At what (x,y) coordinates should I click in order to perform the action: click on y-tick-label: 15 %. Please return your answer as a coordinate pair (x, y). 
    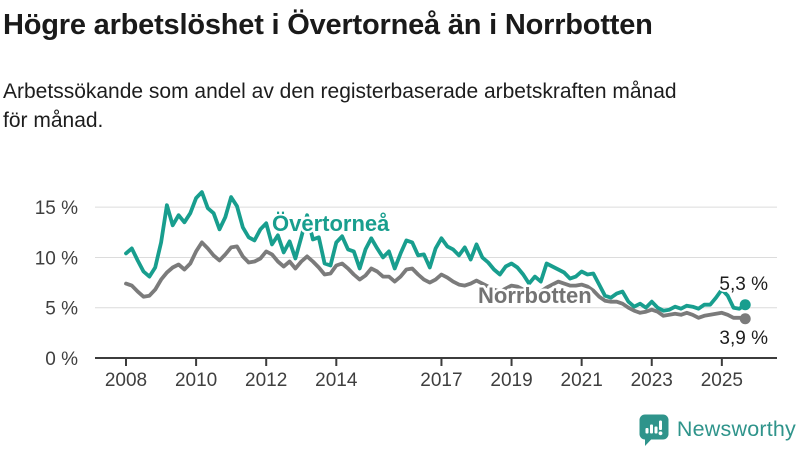
    Looking at the image, I should click on (56, 208).